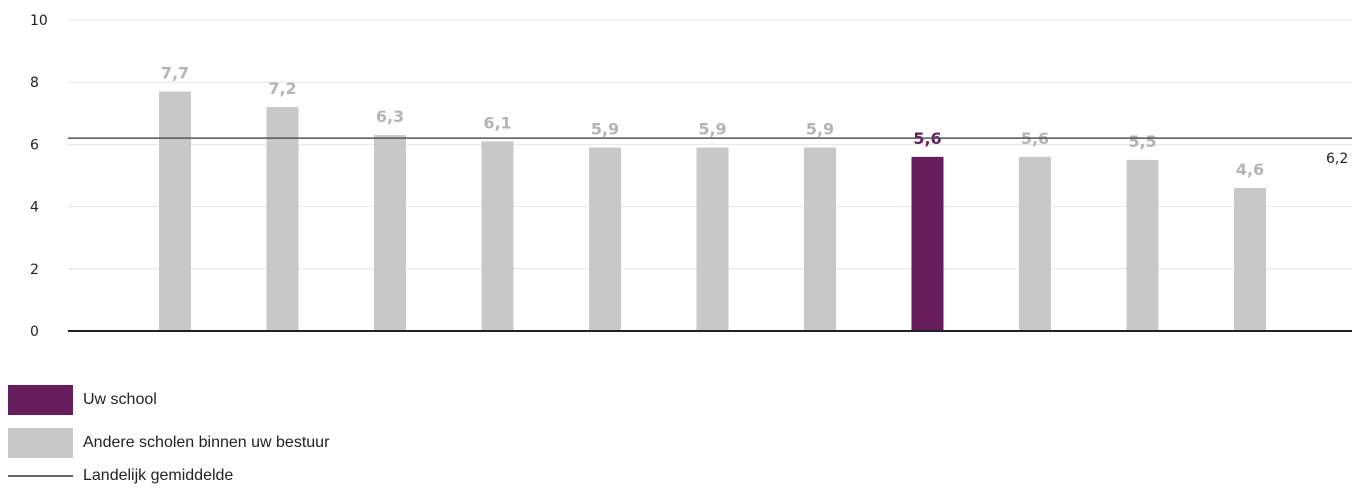 This screenshot has width=1355, height=502. Describe the element at coordinates (34, 83) in the screenshot. I see `y-tick-label: 8` at that location.